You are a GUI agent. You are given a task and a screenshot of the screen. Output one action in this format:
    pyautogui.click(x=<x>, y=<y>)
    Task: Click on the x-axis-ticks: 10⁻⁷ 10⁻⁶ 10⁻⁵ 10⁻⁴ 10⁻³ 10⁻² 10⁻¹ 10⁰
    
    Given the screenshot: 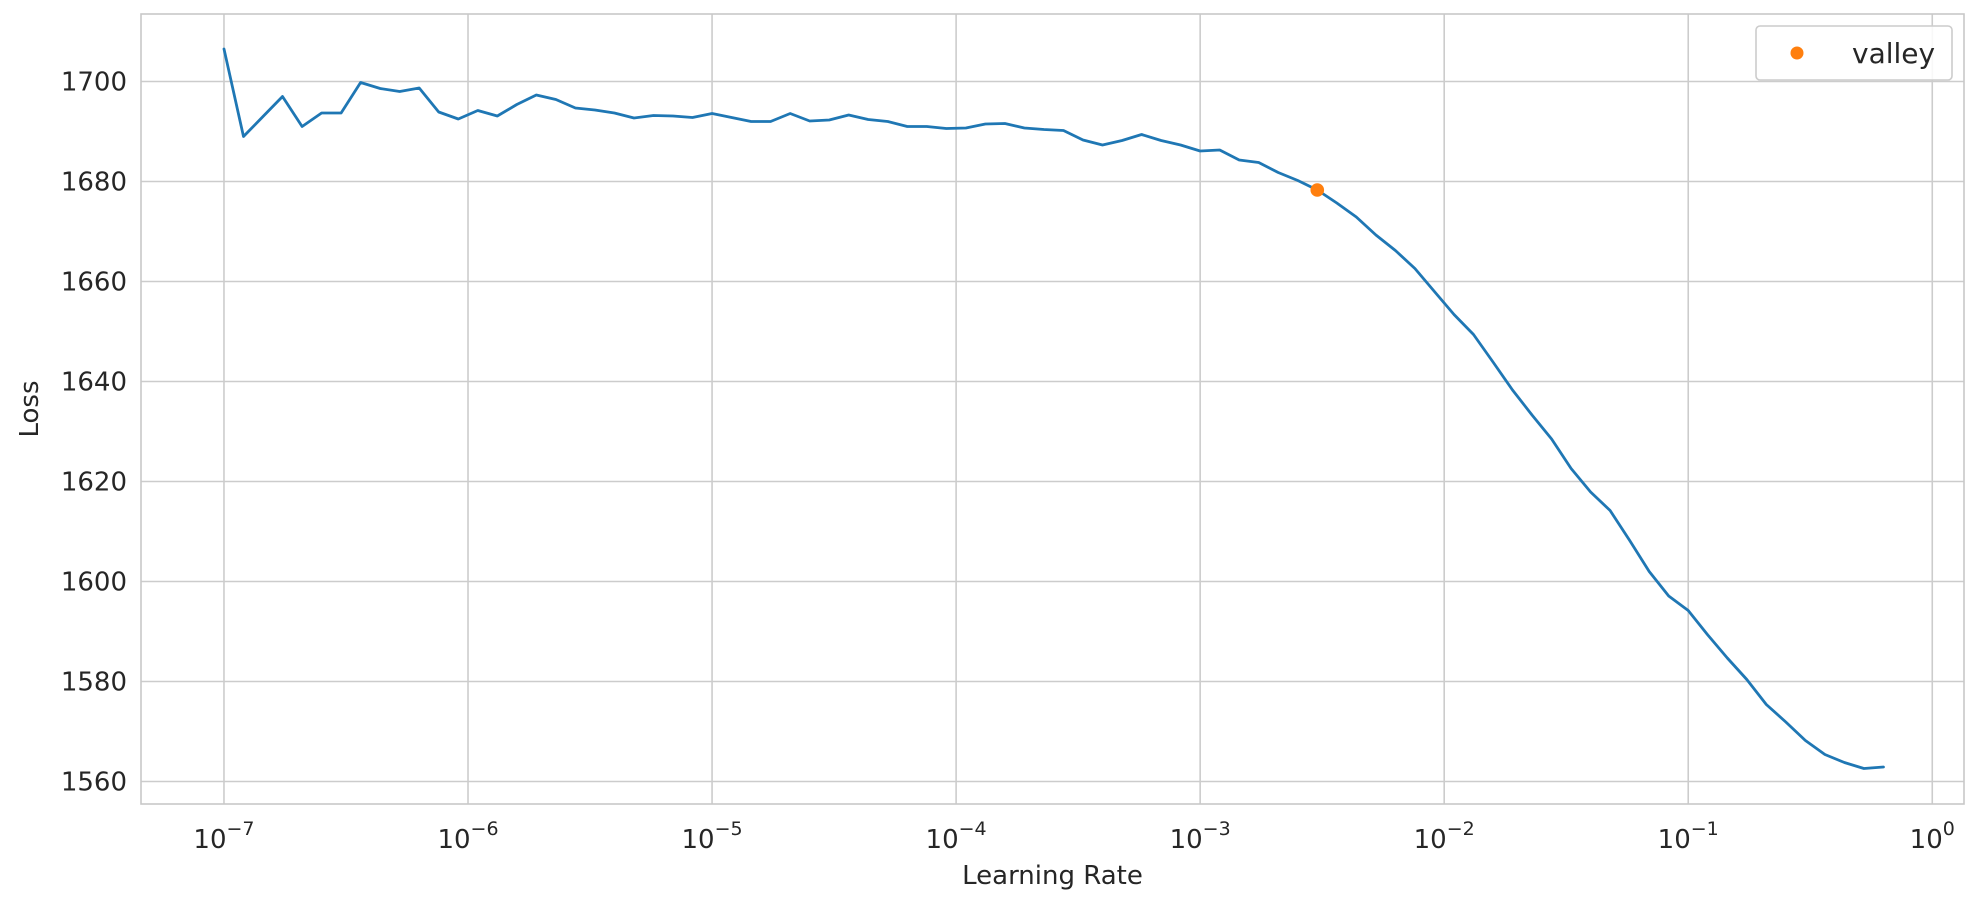 What is the action you would take?
    pyautogui.click(x=1073, y=836)
    